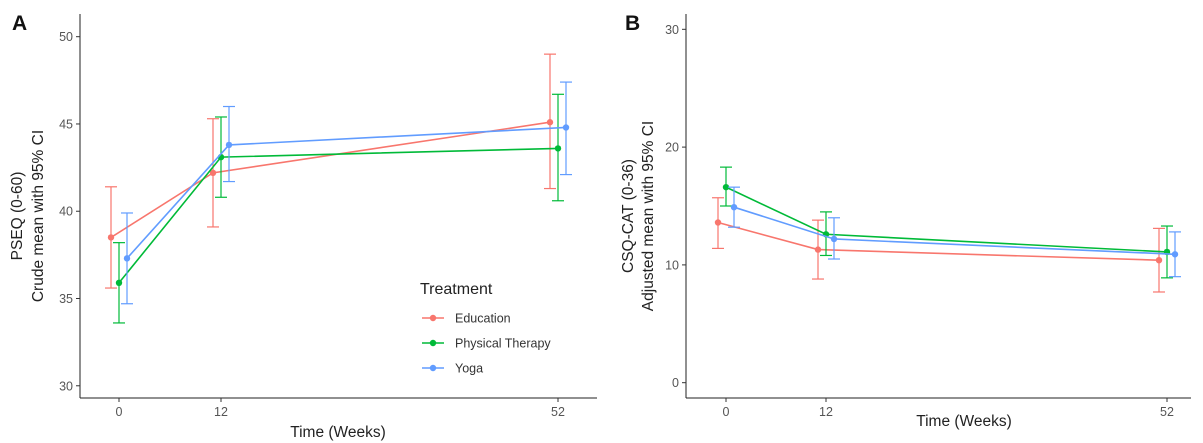 This screenshot has height=443, width=1203. I want to click on legend-item: Physical Therapy, so click(486, 344).